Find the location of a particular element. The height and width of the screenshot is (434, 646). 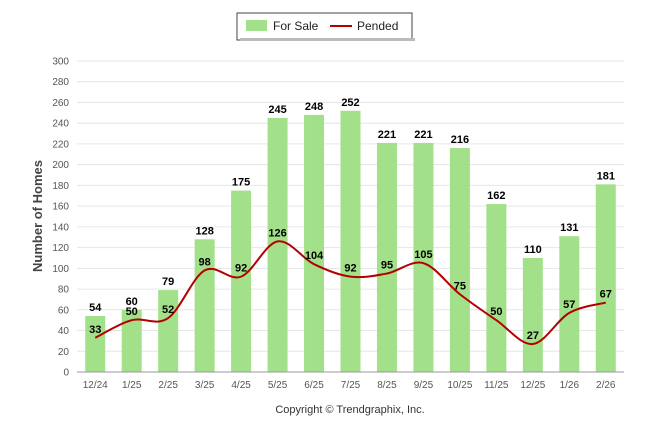

legend: For Sale Pended is located at coordinates (325, 26).